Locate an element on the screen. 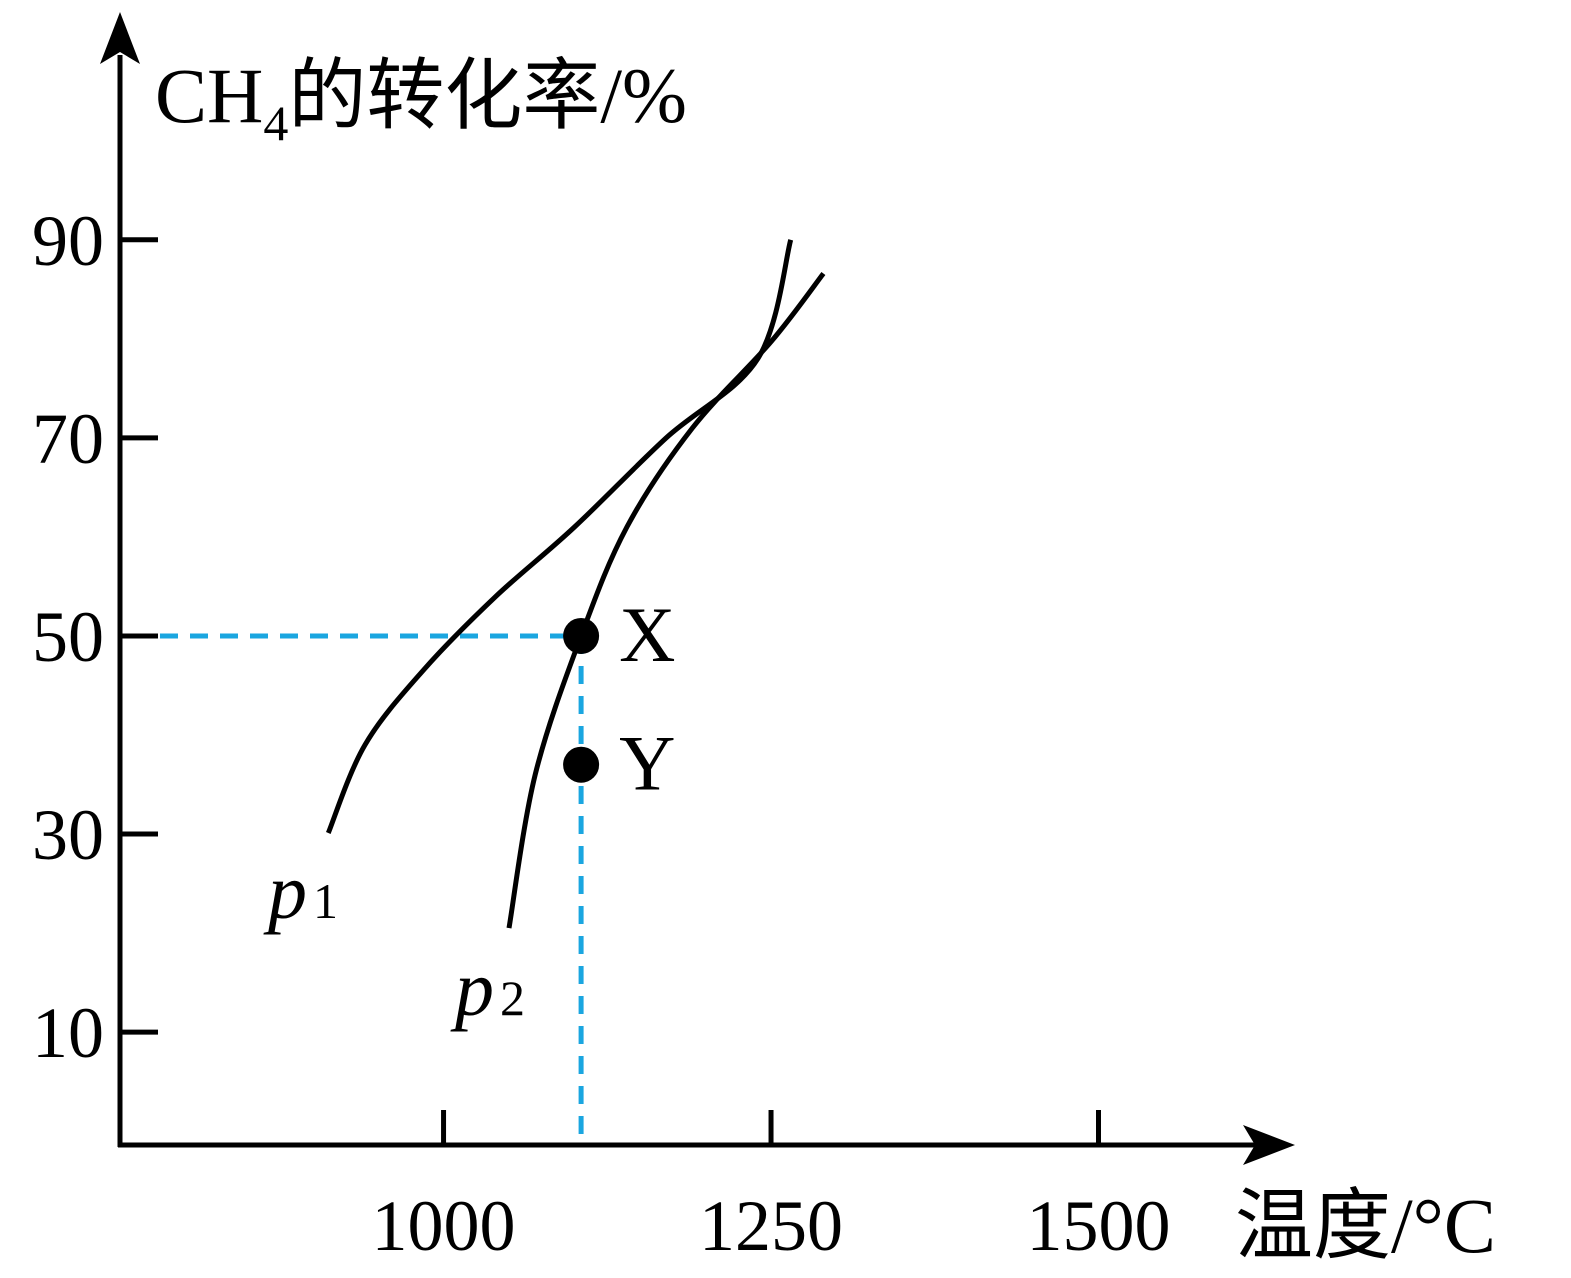 This screenshot has height=1278, width=1571. points-layer: XY is located at coordinates (619, 699).